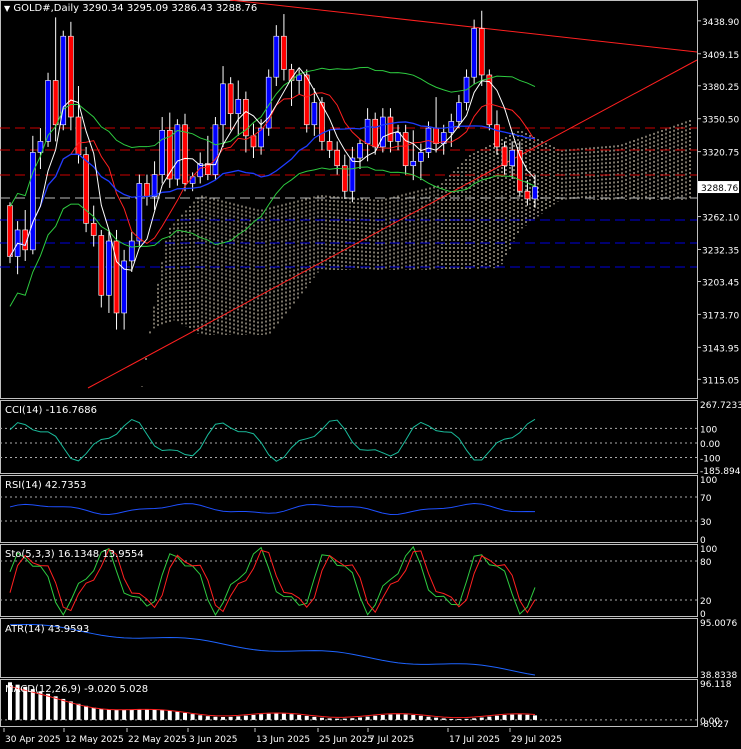 The height and width of the screenshot is (749, 741). Describe the element at coordinates (720, 349) in the screenshot. I see `price-tick-label: 3143.95` at that location.